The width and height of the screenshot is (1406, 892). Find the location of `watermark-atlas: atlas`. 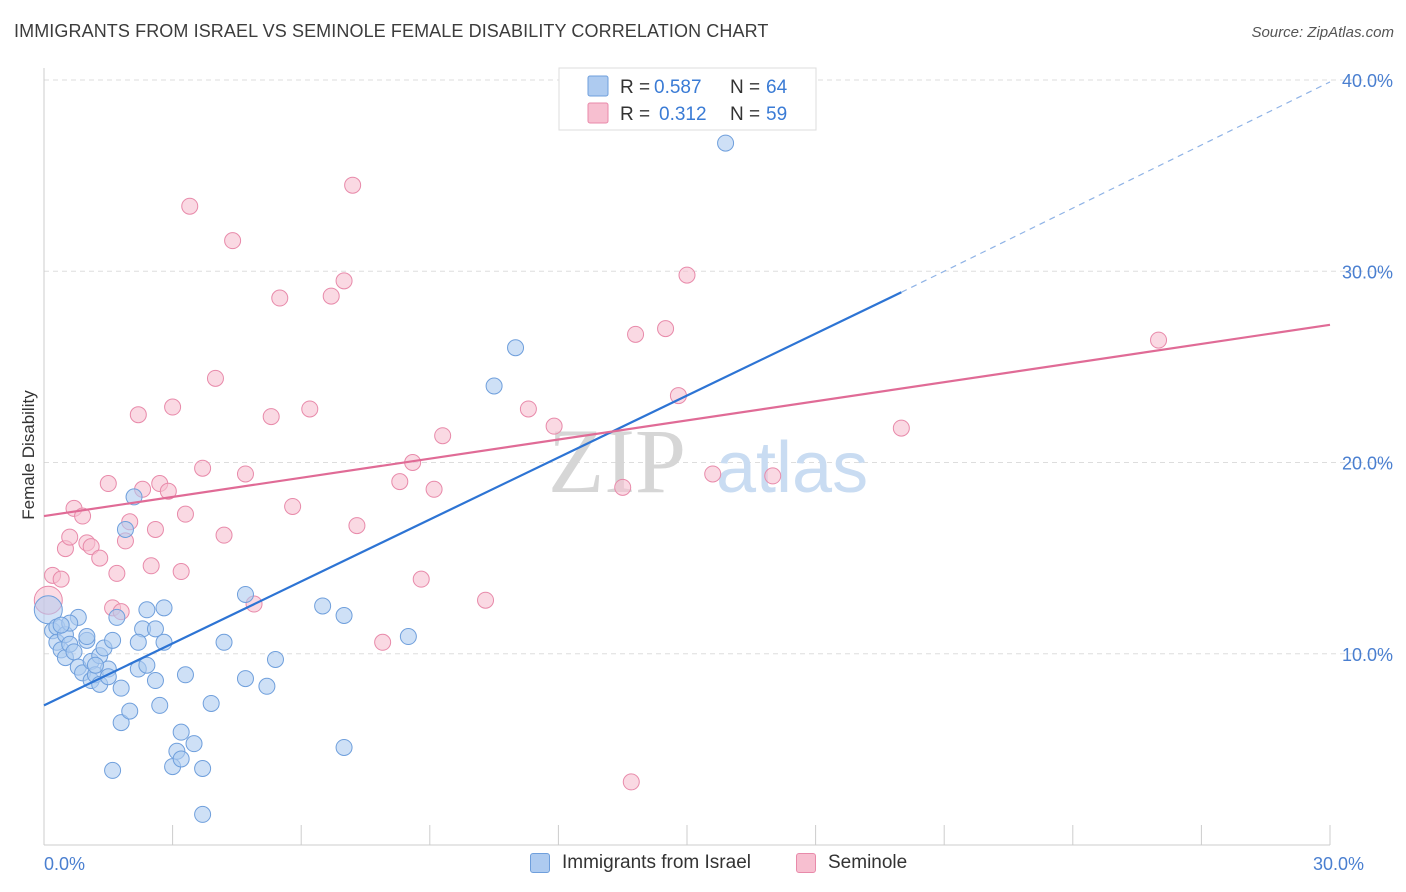

watermark-atlas: atlas is located at coordinates (792, 468).